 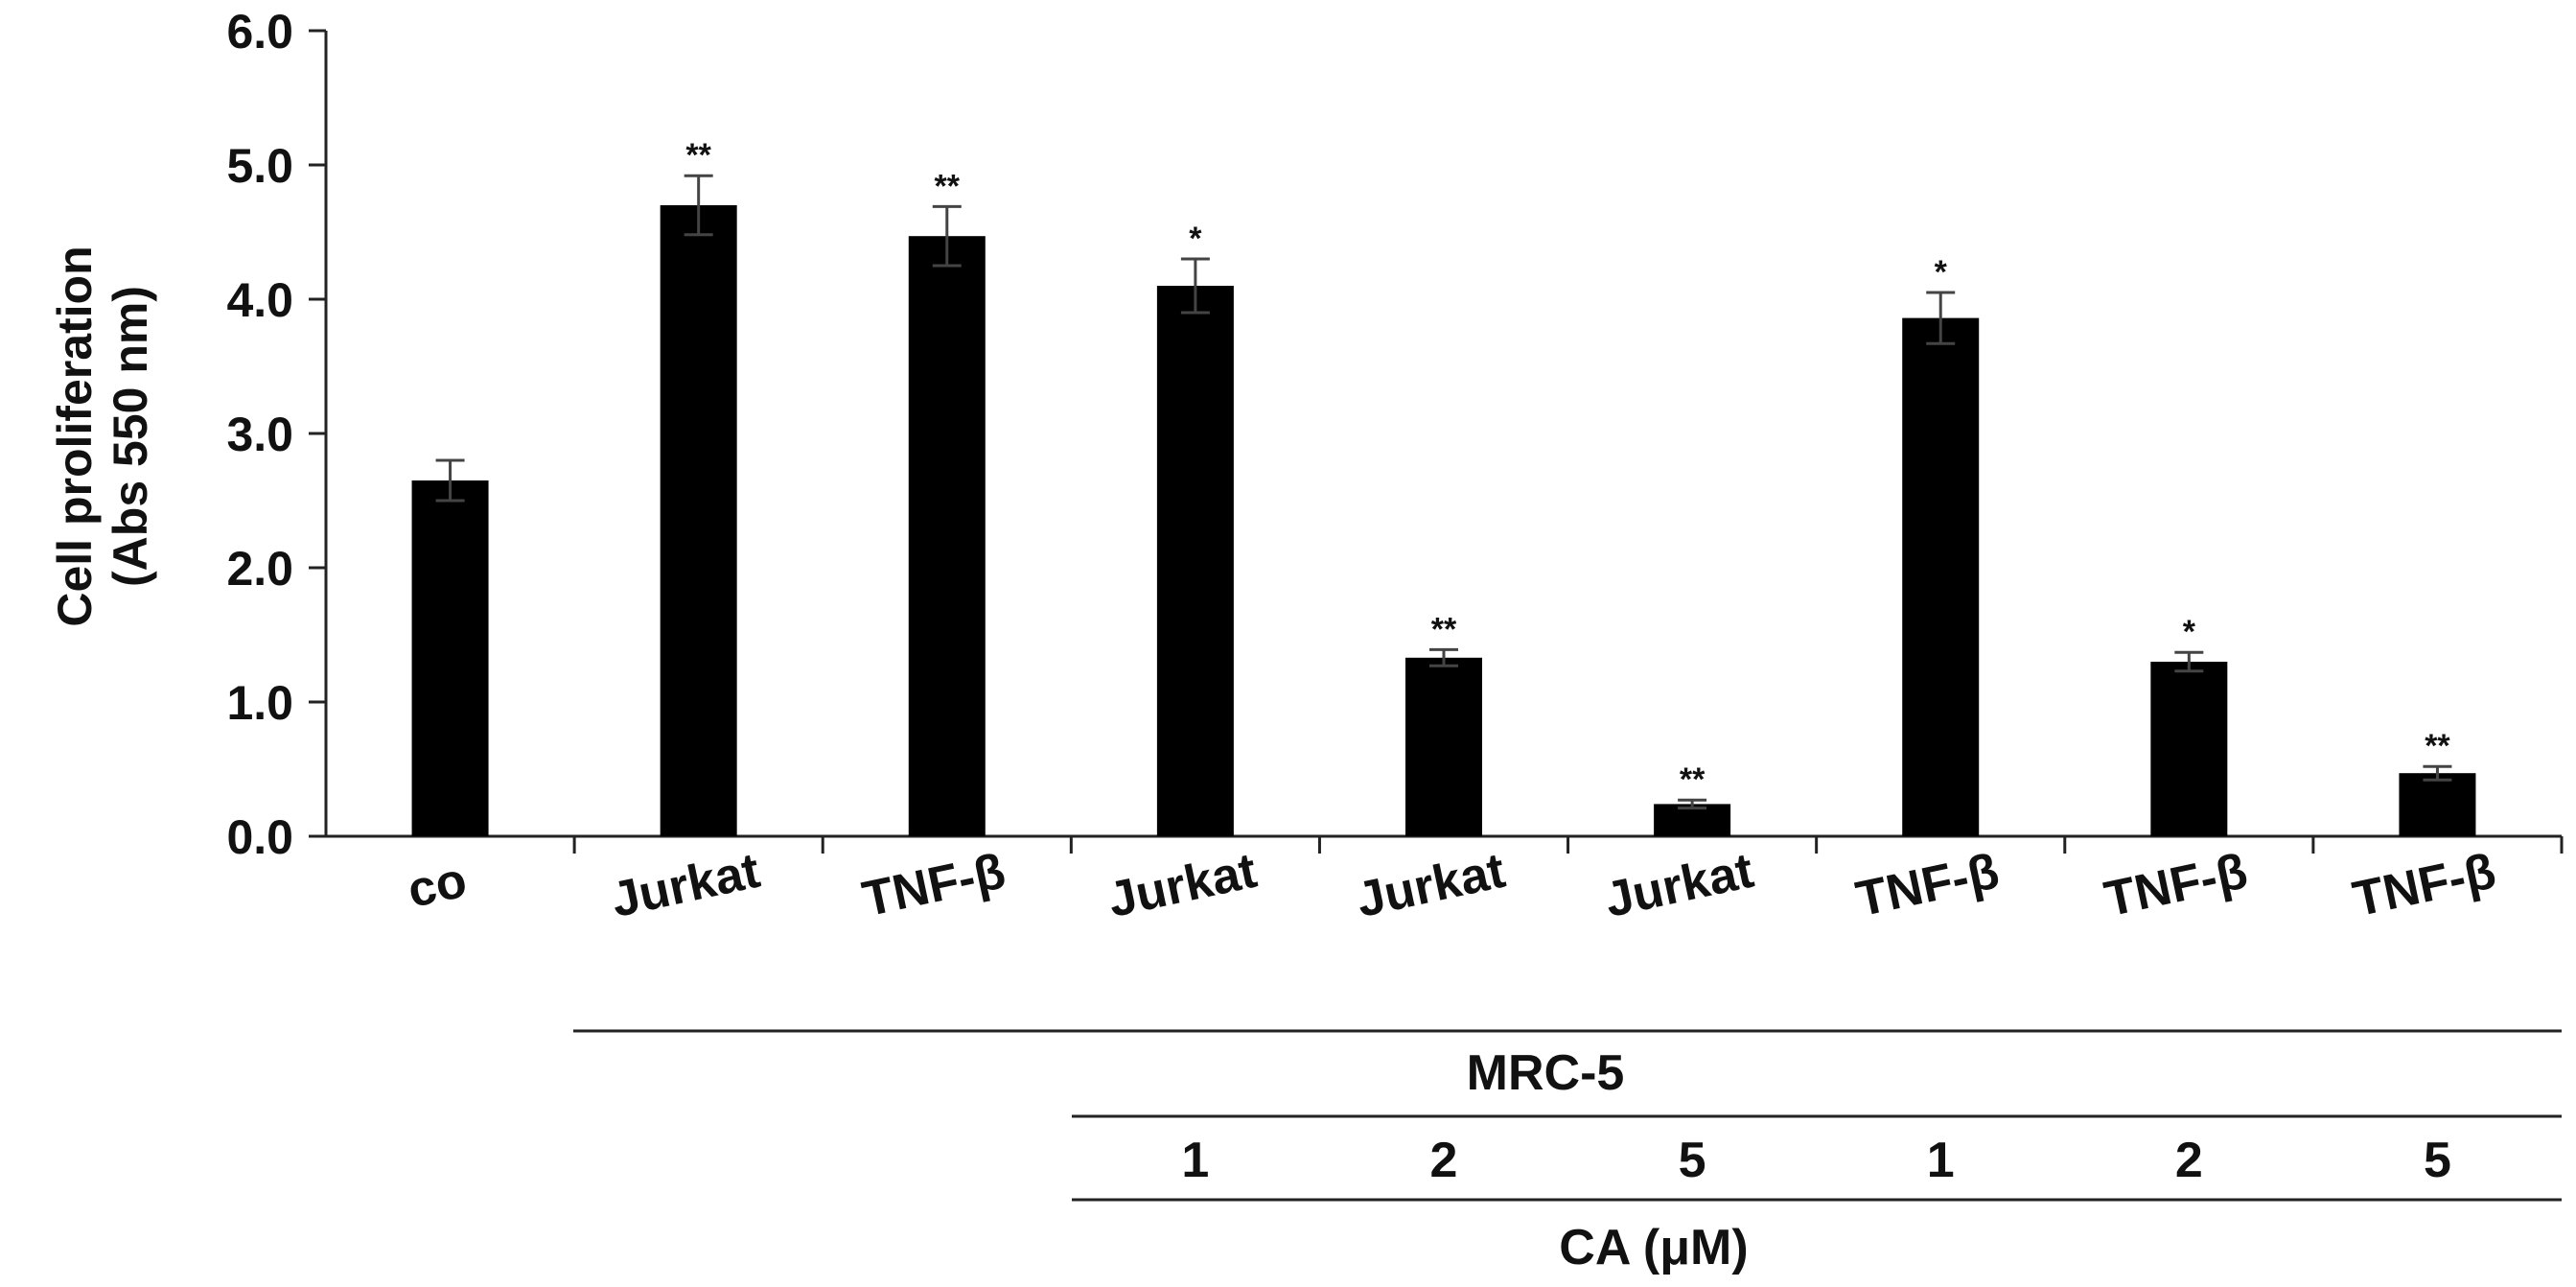 I want to click on mrc5-label: MRC-5, so click(x=1546, y=1073).